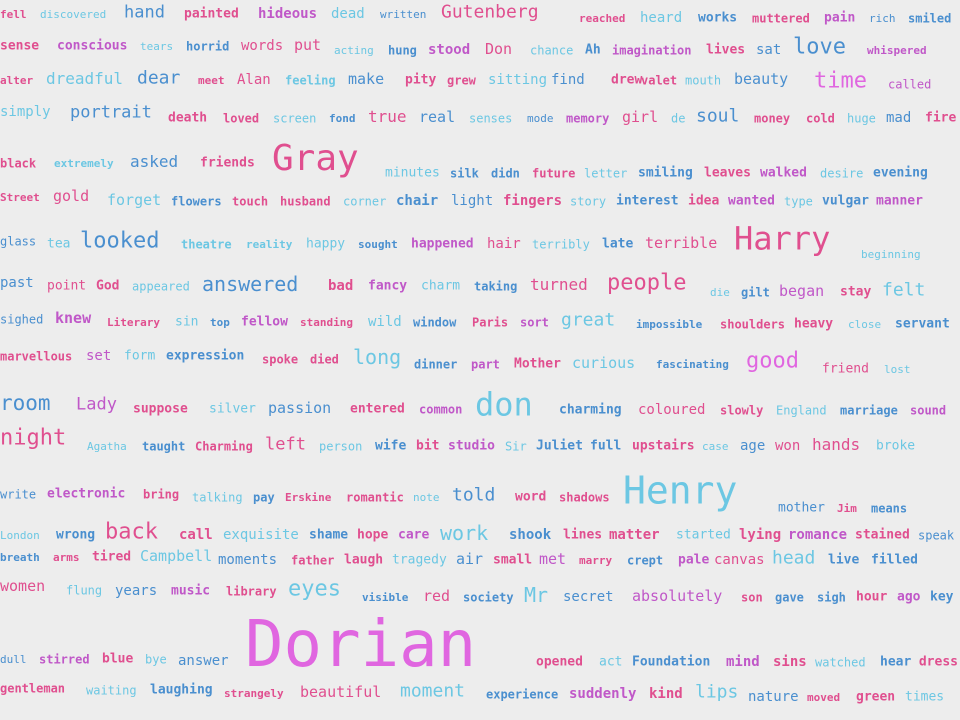 The width and height of the screenshot is (960, 720). I want to click on cloud-word: suddenly, so click(603, 693).